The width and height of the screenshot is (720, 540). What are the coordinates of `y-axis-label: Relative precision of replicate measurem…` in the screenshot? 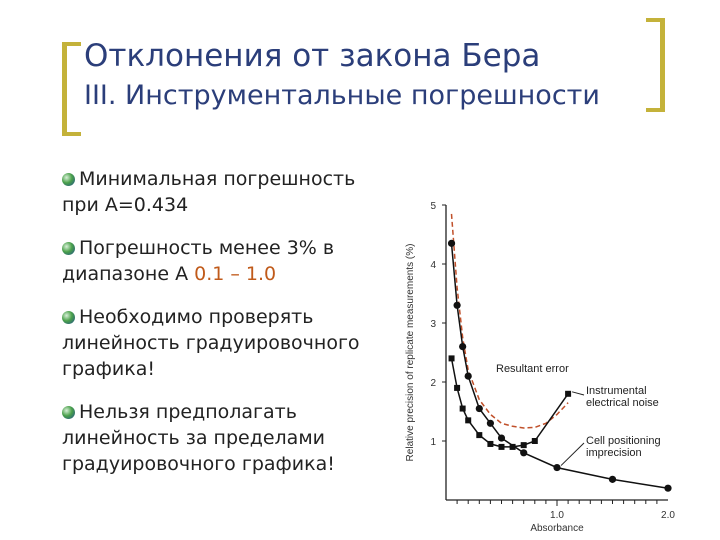 It's located at (410, 353).